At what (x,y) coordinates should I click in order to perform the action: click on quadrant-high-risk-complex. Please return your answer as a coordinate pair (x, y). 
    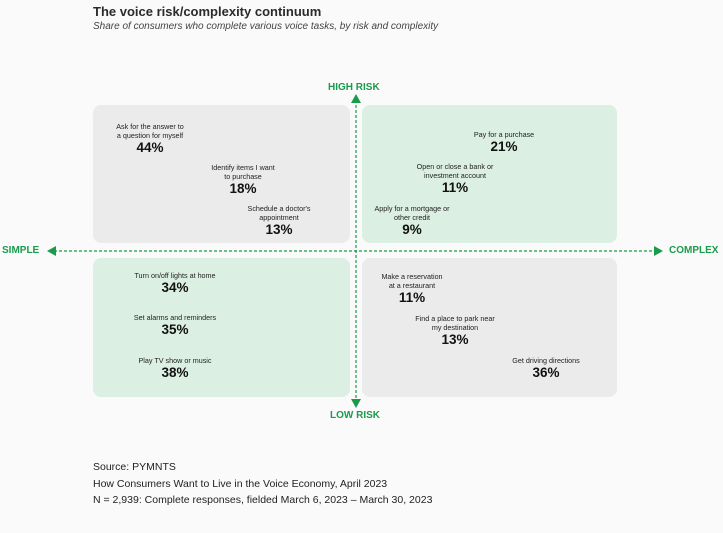
    Looking at the image, I should click on (489, 174).